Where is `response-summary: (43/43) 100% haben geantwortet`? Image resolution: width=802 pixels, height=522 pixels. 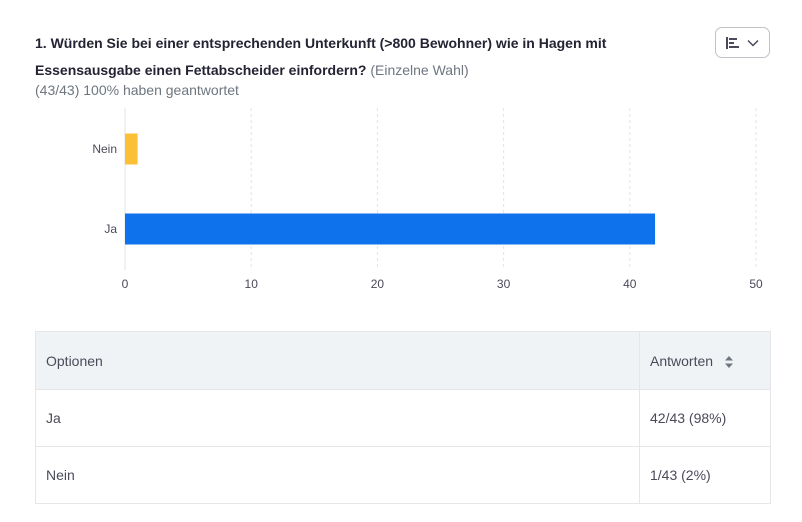
response-summary: (43/43) 100% haben geantwortet is located at coordinates (137, 90).